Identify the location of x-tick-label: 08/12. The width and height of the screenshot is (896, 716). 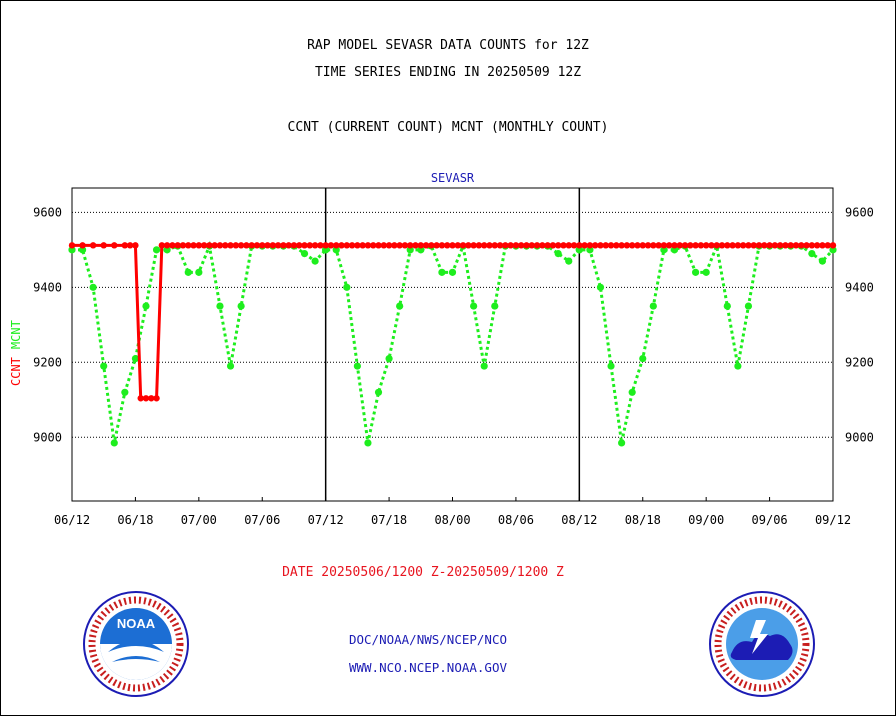
(579, 520).